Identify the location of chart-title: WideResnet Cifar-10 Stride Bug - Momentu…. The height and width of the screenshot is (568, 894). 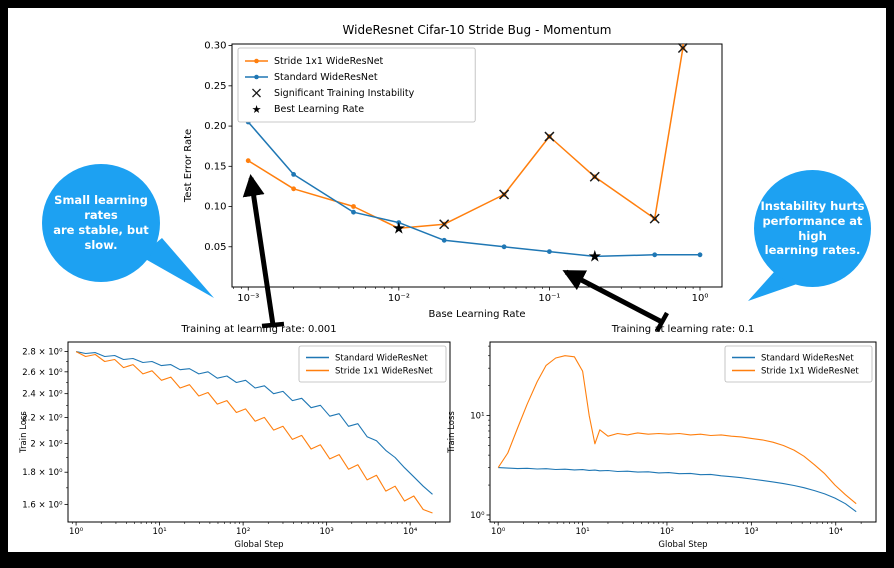
(477, 30).